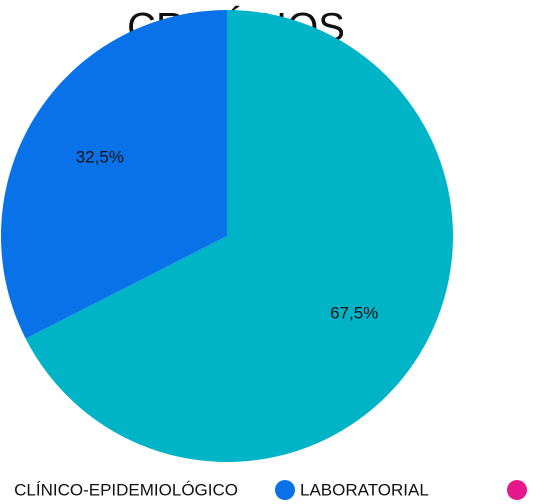  I want to click on data-label: 67,5%, so click(354, 312).